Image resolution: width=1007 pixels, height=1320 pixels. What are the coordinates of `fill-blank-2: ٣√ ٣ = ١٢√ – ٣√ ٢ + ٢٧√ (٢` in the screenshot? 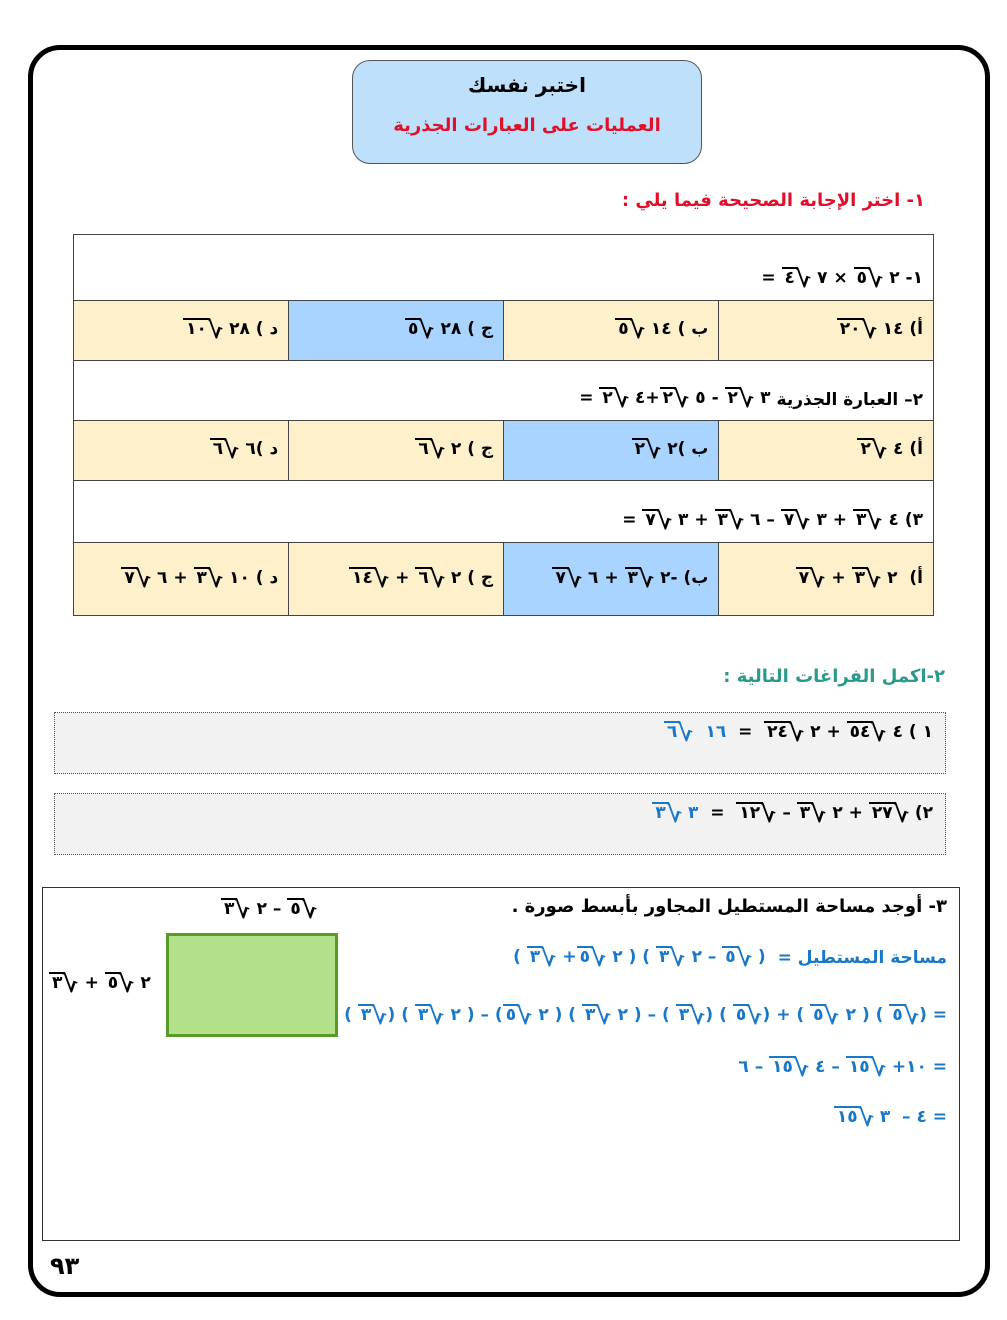 It's located at (500, 824).